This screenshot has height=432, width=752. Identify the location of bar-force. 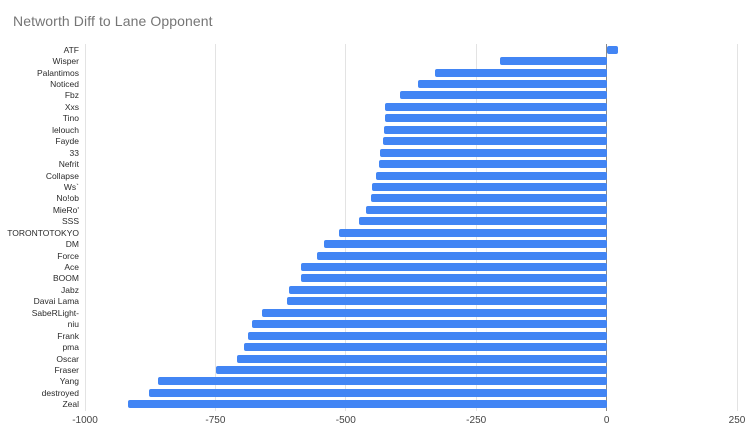
(461, 255).